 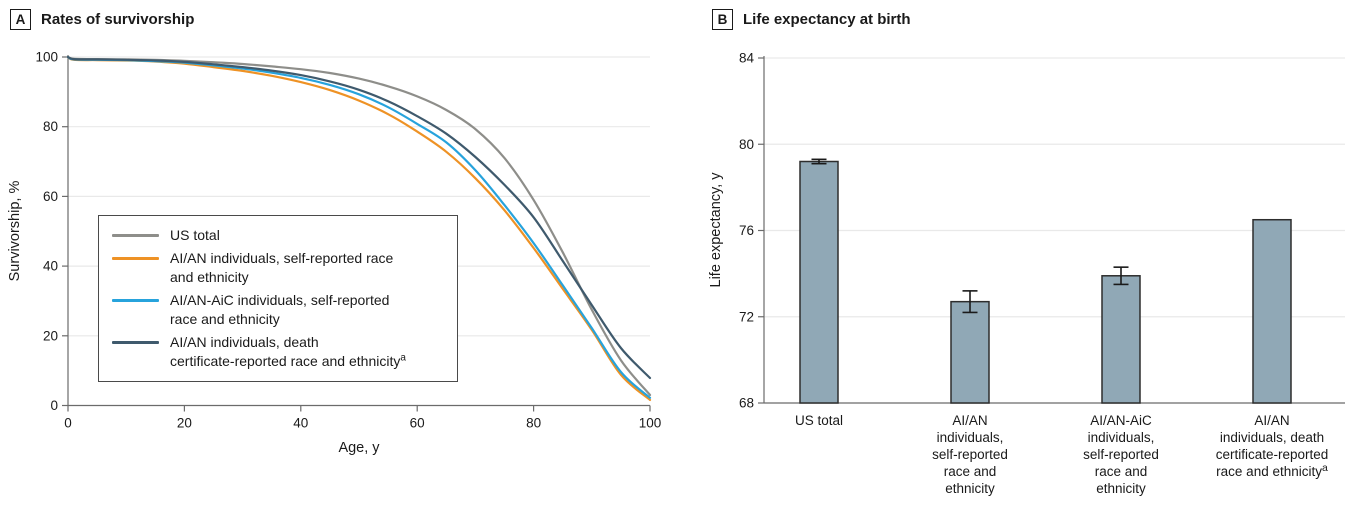 I want to click on bar-ai-an-individuals-death-certificate-reported-race-and-ethnicity, so click(x=1272, y=311).